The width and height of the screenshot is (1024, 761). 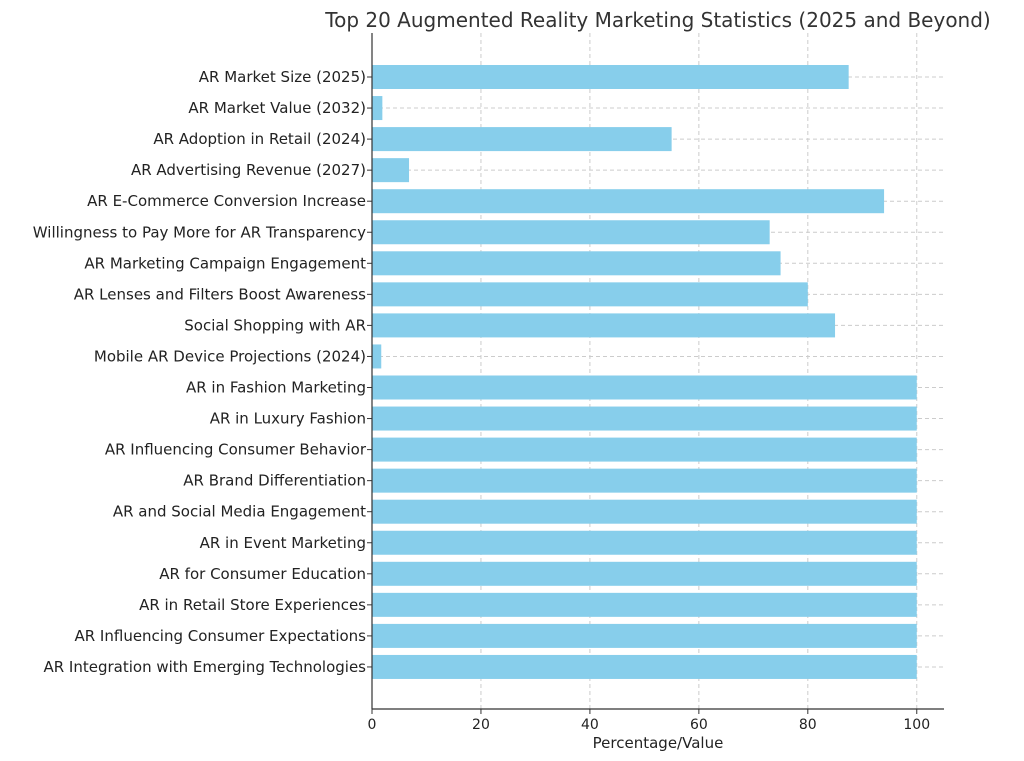 What do you see at coordinates (277, 108) in the screenshot?
I see `category-label: AR Market Value (2032)` at bounding box center [277, 108].